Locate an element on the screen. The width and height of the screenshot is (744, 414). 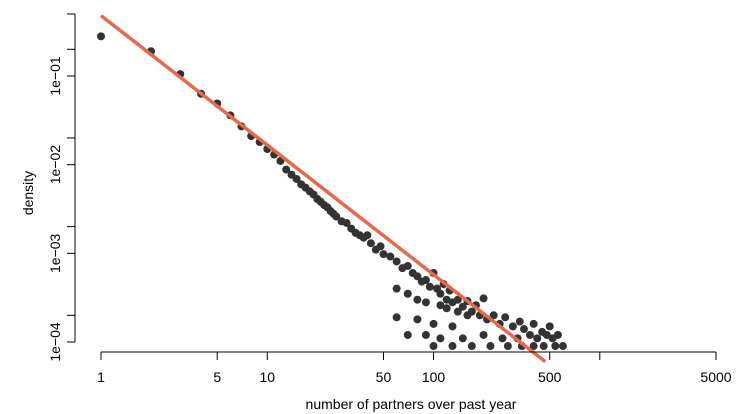
x-tick-label: 100 is located at coordinates (434, 377).